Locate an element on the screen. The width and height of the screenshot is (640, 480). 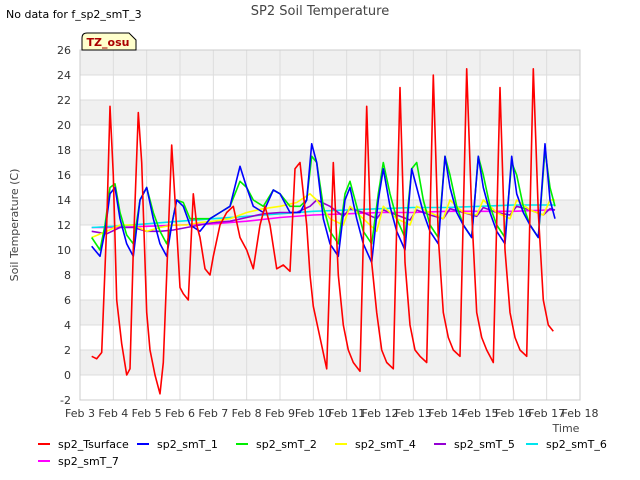
y-tick-label: 4 is located at coordinates (67, 325).